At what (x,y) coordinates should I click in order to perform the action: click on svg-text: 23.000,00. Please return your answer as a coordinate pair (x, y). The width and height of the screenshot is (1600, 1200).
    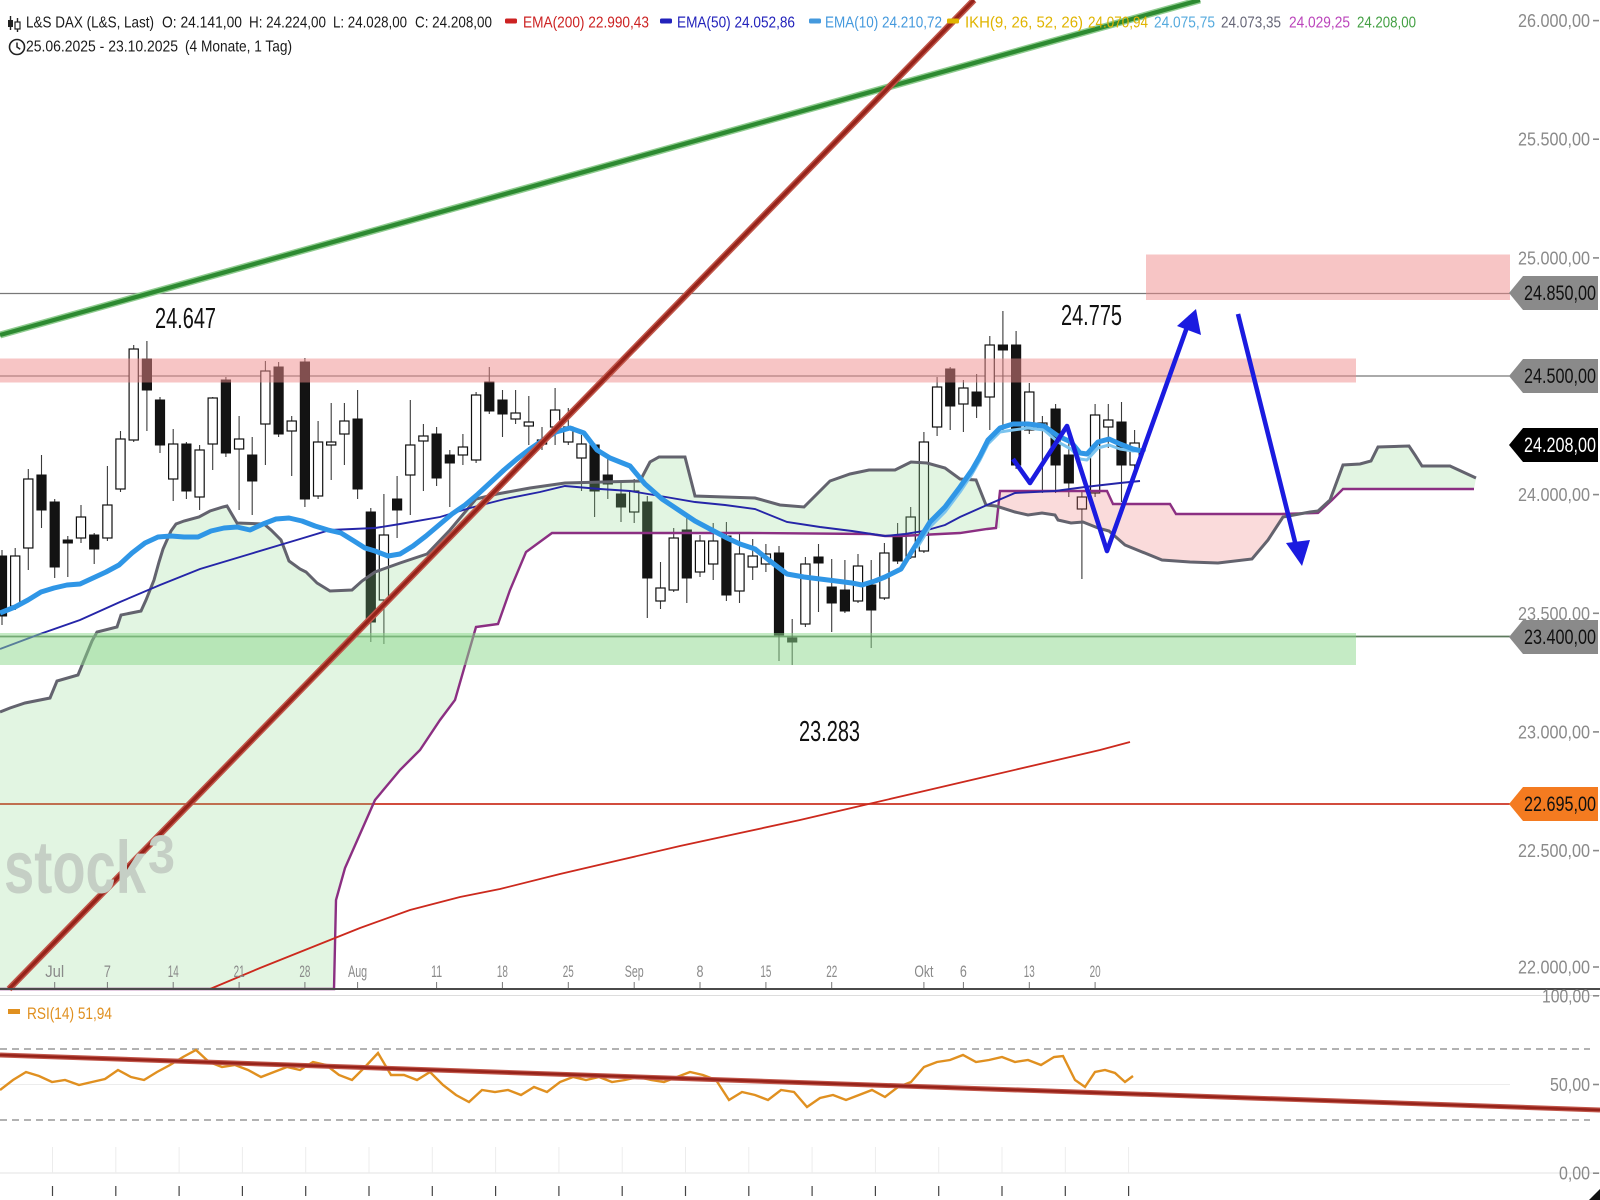
    Looking at the image, I should click on (1554, 731).